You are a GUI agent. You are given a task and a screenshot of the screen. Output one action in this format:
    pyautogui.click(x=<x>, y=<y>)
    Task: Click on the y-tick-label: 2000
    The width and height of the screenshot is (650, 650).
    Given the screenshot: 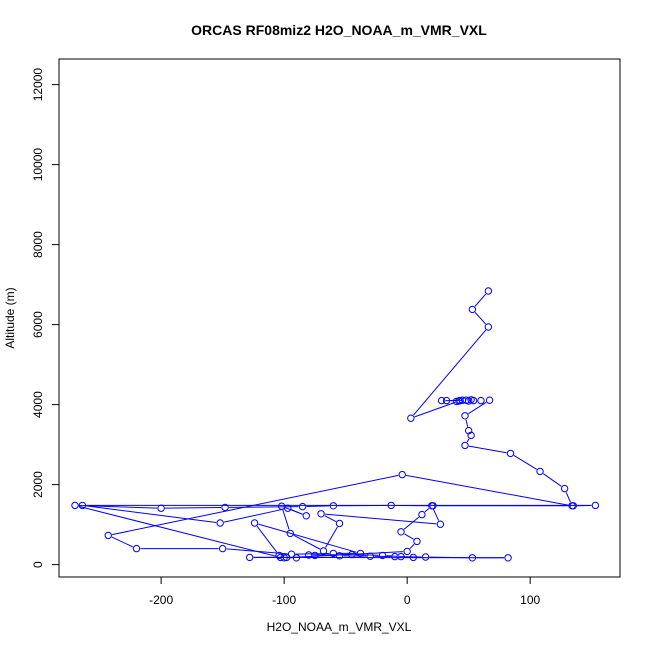 What is the action you would take?
    pyautogui.click(x=38, y=484)
    